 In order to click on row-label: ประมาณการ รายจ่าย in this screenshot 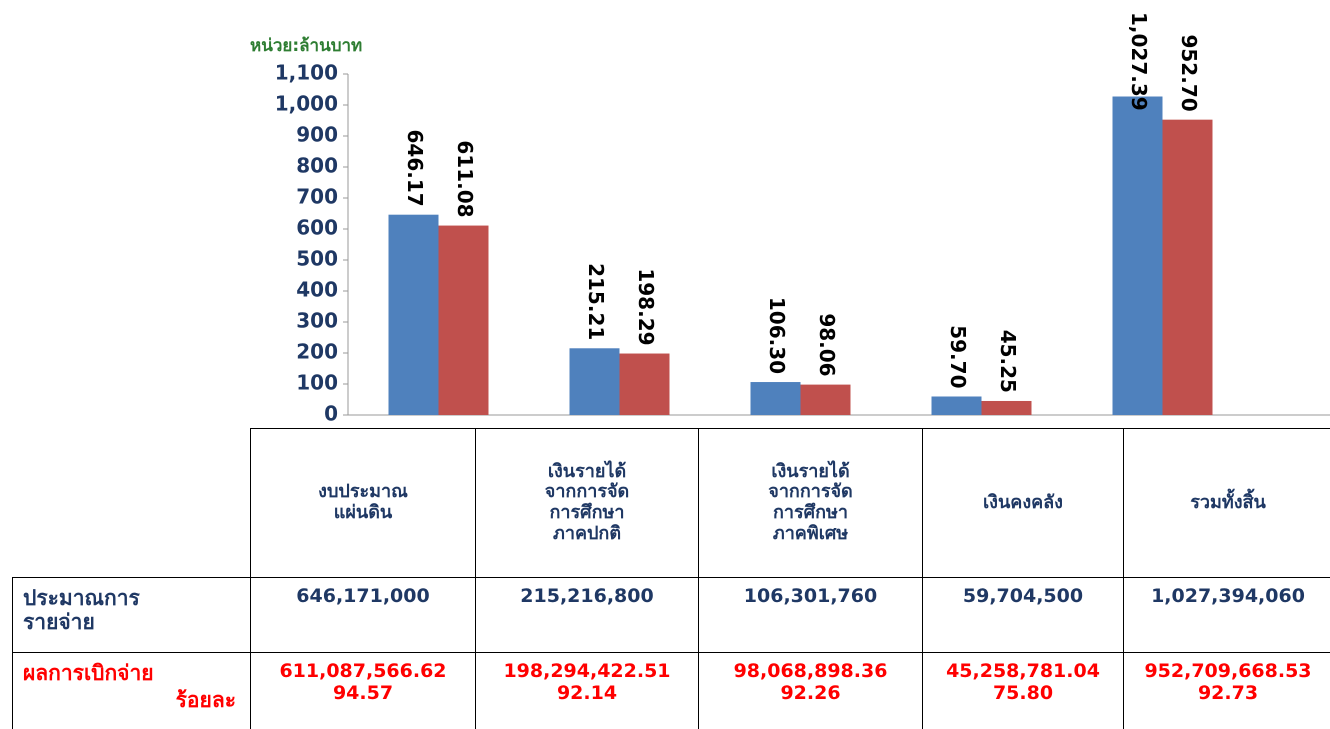, I will do `click(131, 614)`.